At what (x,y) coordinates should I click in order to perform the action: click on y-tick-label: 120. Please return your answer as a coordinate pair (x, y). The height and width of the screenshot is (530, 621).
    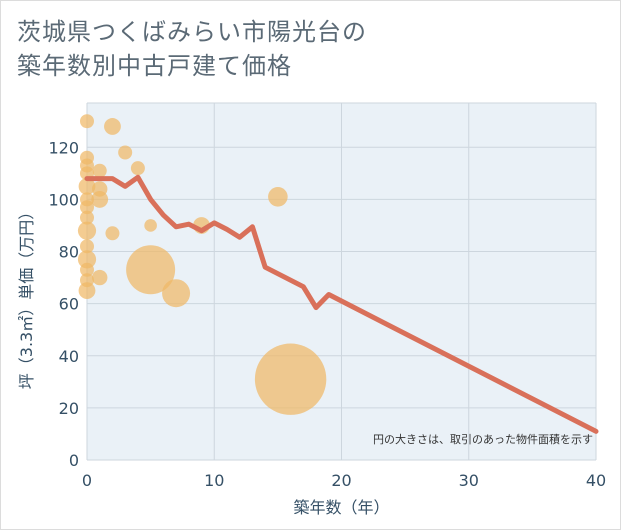
    Looking at the image, I should click on (63, 147).